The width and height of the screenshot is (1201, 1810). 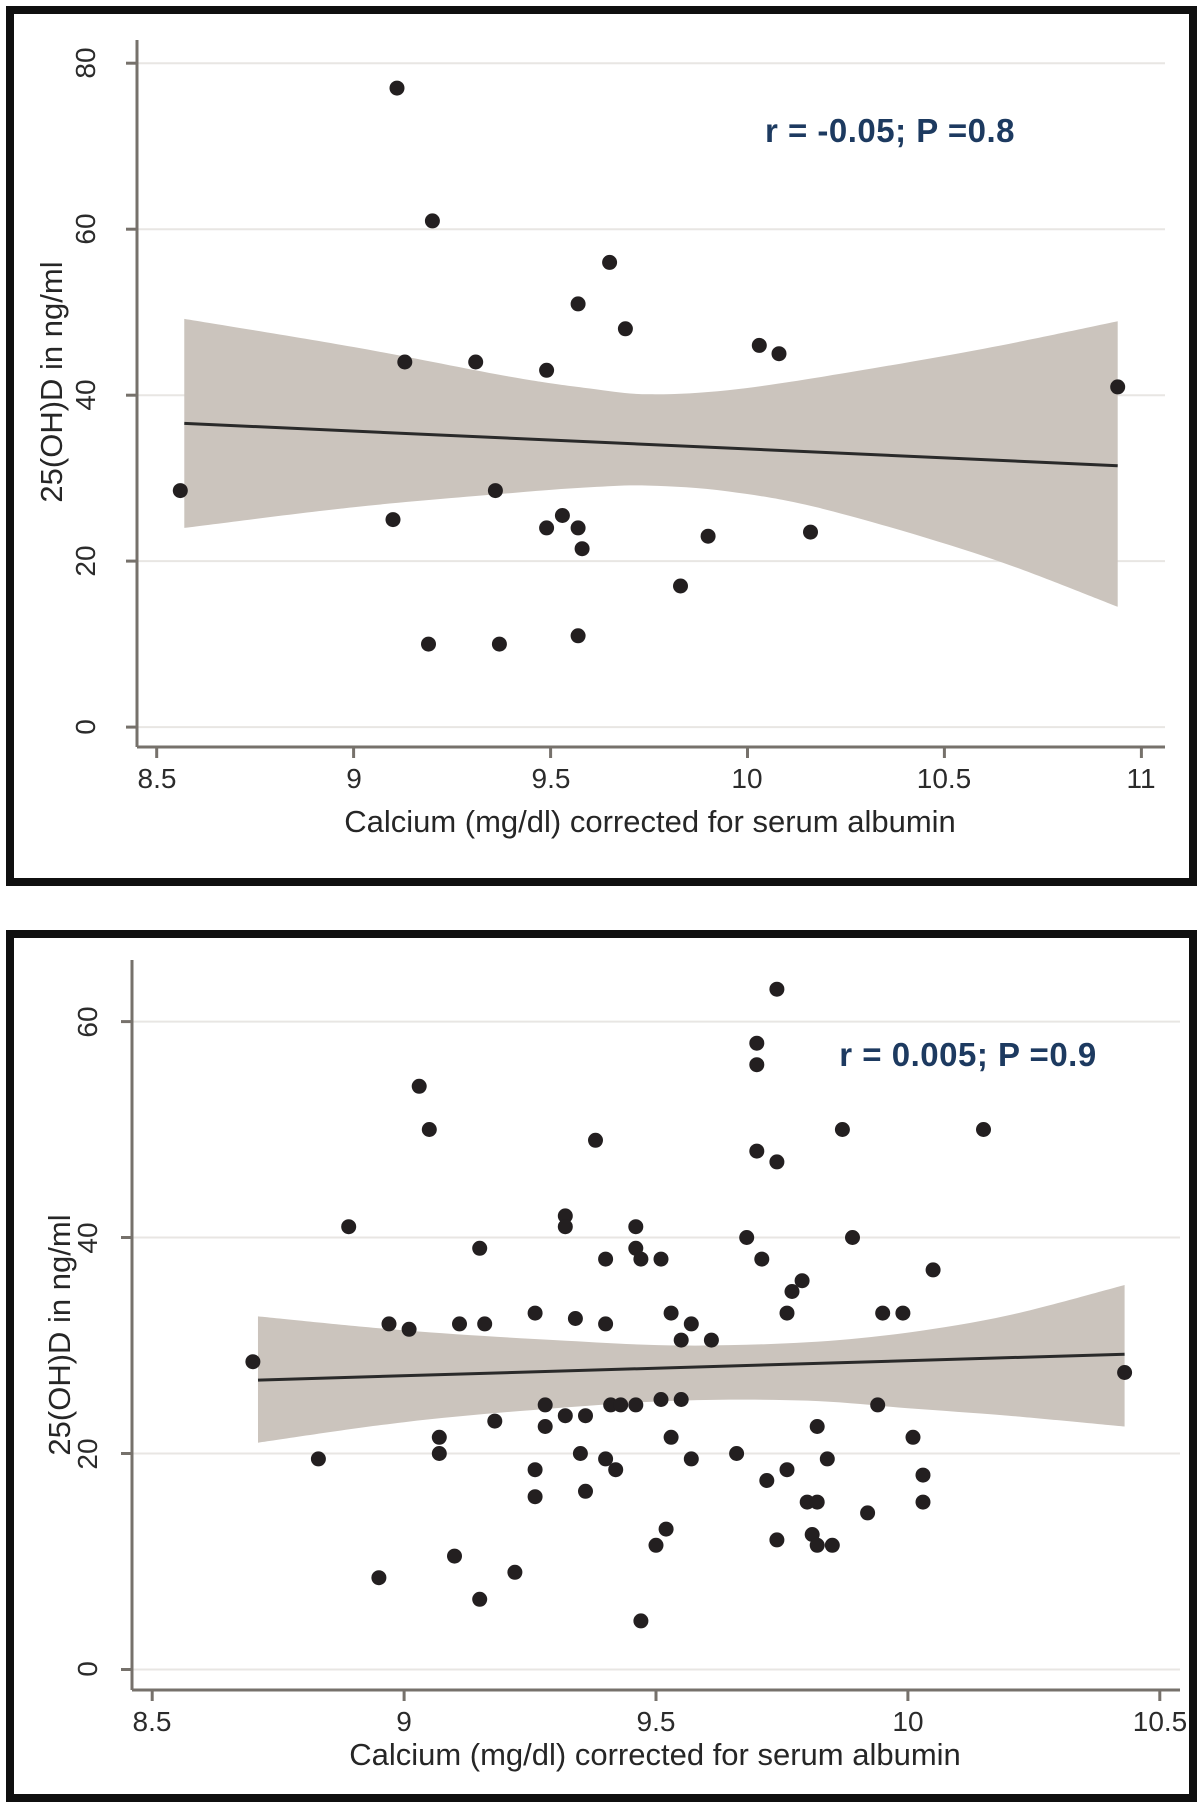 What do you see at coordinates (87, 1669) in the screenshot?
I see `y-tick-label: 0` at bounding box center [87, 1669].